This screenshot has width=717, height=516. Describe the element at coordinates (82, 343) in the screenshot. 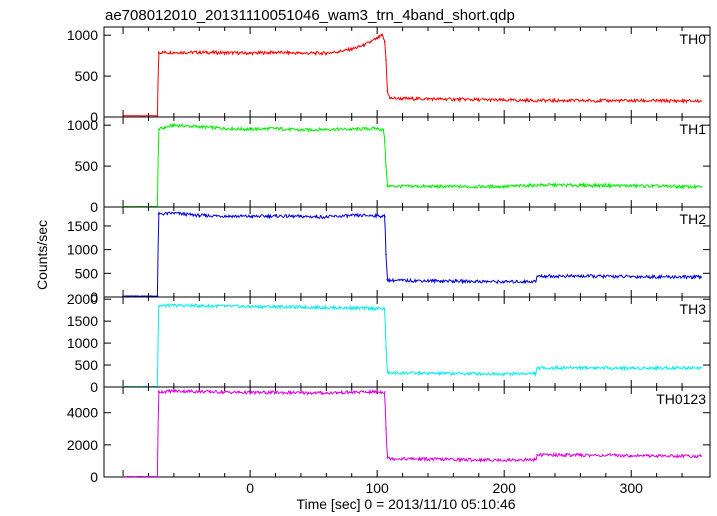

I see `y-tick-label: 1000` at that location.